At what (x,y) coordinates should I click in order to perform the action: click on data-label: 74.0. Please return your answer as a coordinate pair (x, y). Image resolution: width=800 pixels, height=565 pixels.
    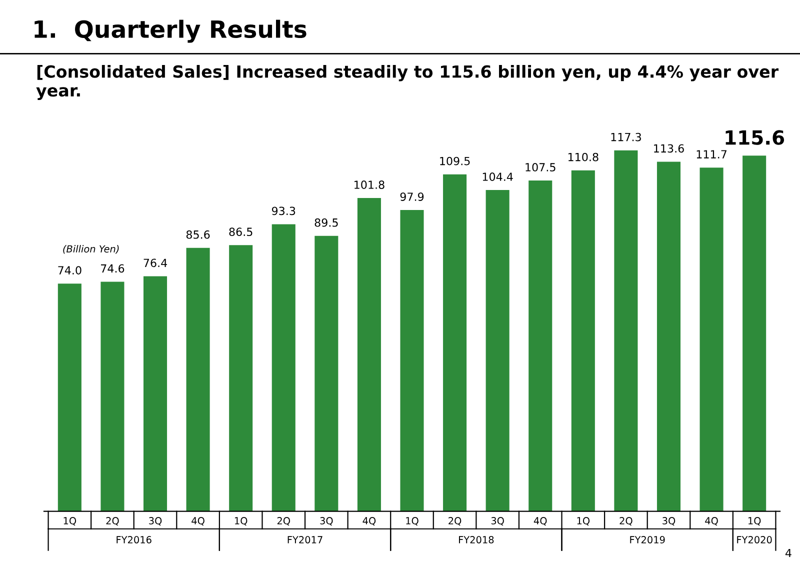
    Looking at the image, I should click on (70, 270).